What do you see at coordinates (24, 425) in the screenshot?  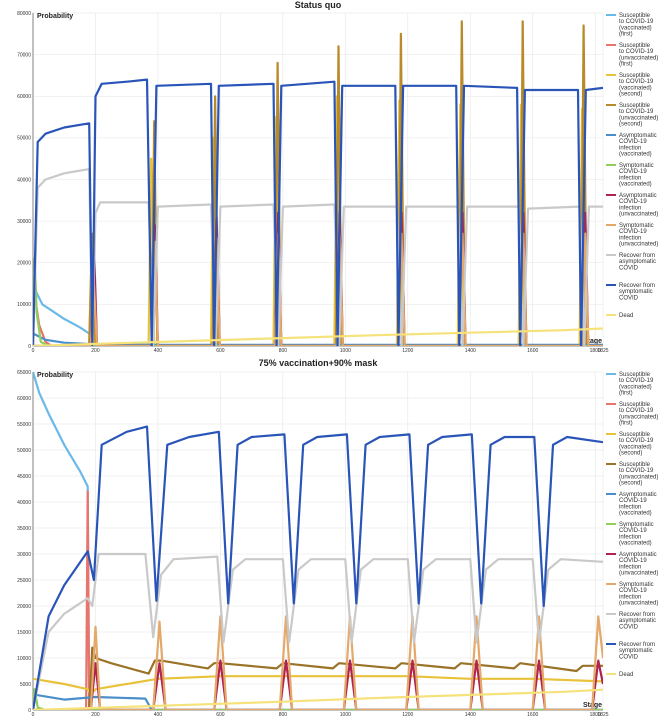 I see `y-tick-label: 55000` at bounding box center [24, 425].